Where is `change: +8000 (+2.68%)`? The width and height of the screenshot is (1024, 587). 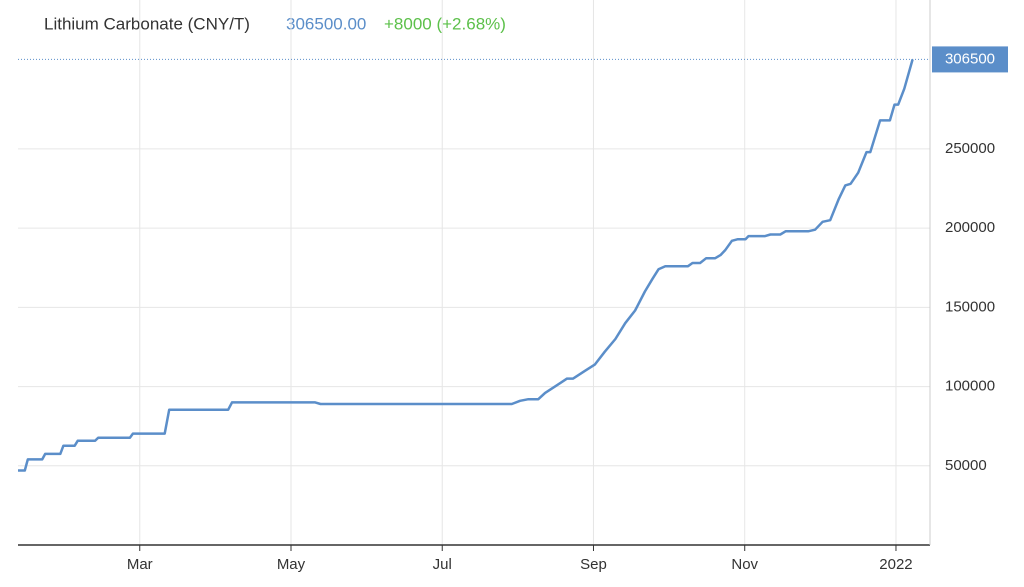
change: +8000 (+2.68%) is located at coordinates (445, 23).